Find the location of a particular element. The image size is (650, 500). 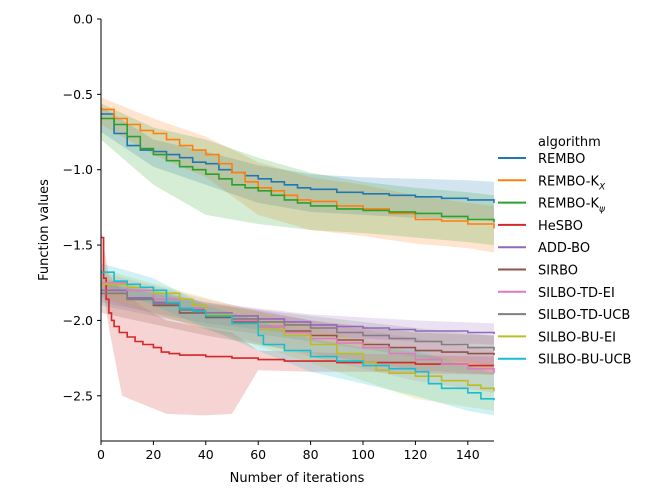

legend-label-main: SILBO-BU-EI is located at coordinates (577, 337).